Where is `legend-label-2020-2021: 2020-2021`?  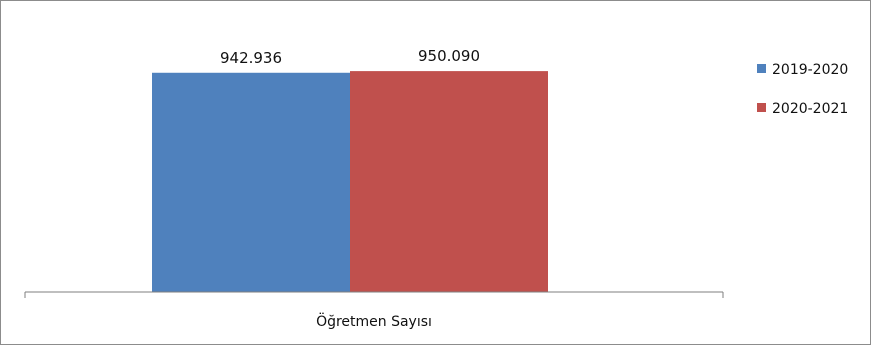 legend-label-2020-2021: 2020-2021 is located at coordinates (810, 109).